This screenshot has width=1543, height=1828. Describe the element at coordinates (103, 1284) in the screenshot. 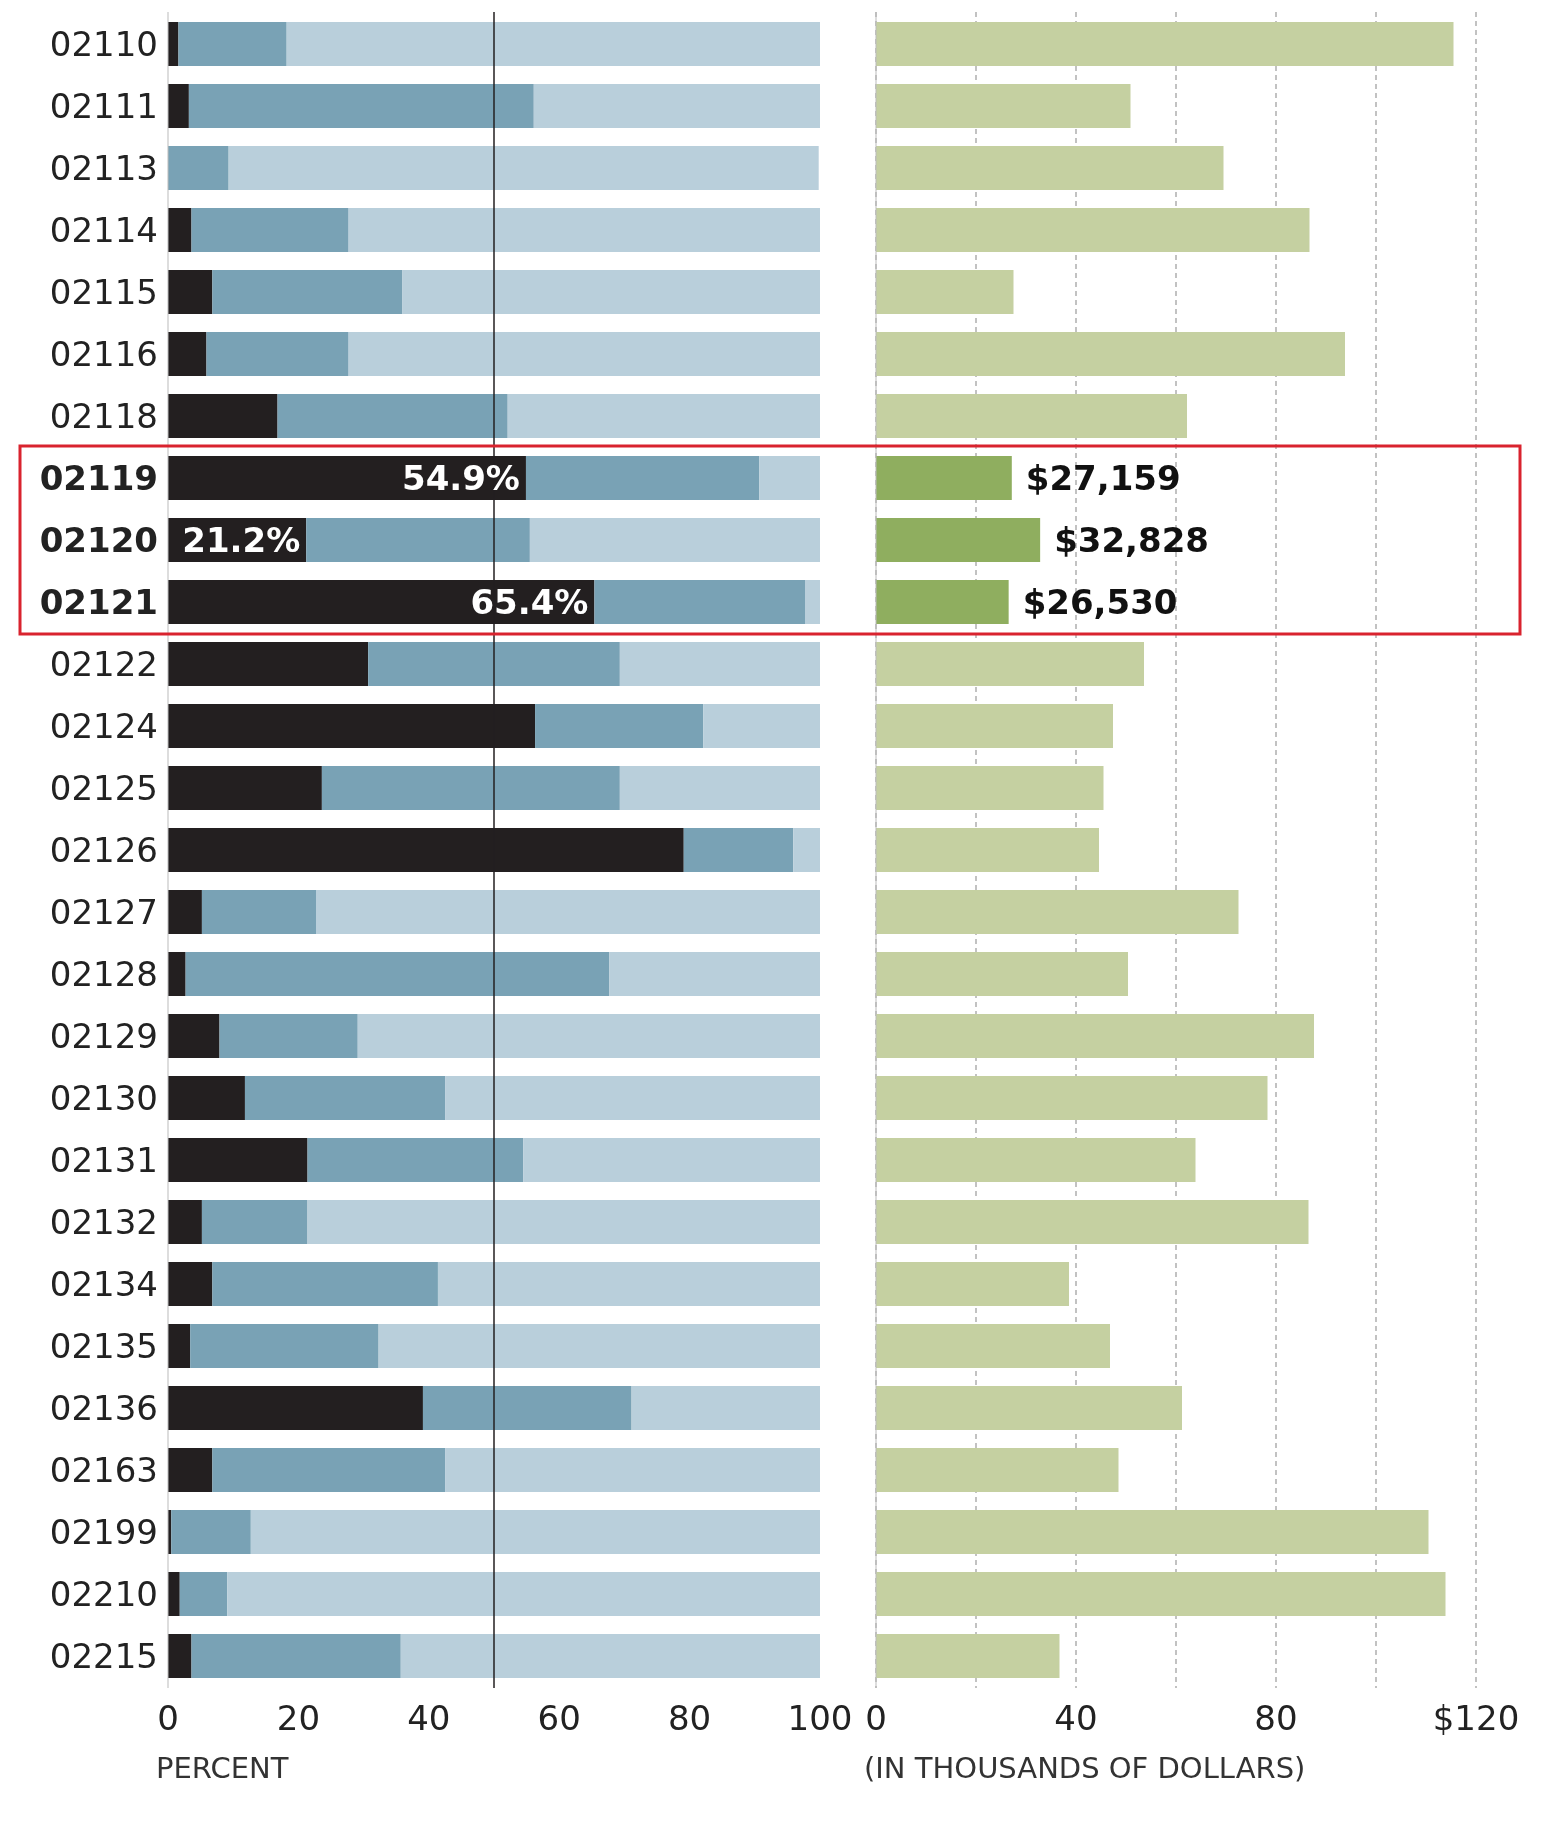

I see `y-tick-label: 02134` at that location.